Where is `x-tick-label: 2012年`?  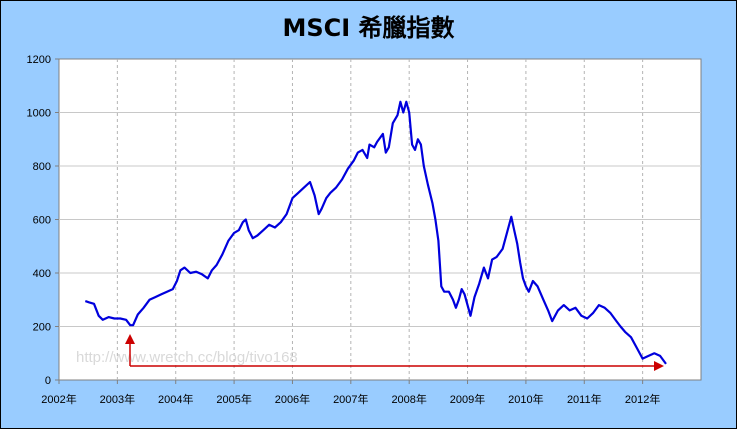
x-tick-label: 2012年 is located at coordinates (642, 399).